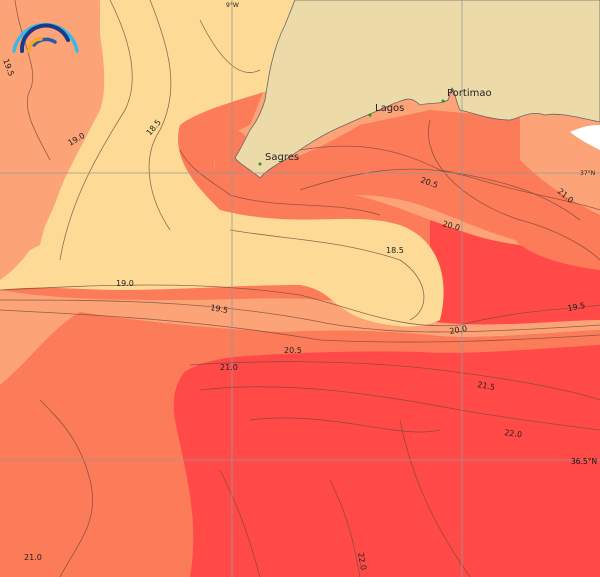  What do you see at coordinates (45, 37) in the screenshot?
I see `rainbow-arcs-logo` at bounding box center [45, 37].